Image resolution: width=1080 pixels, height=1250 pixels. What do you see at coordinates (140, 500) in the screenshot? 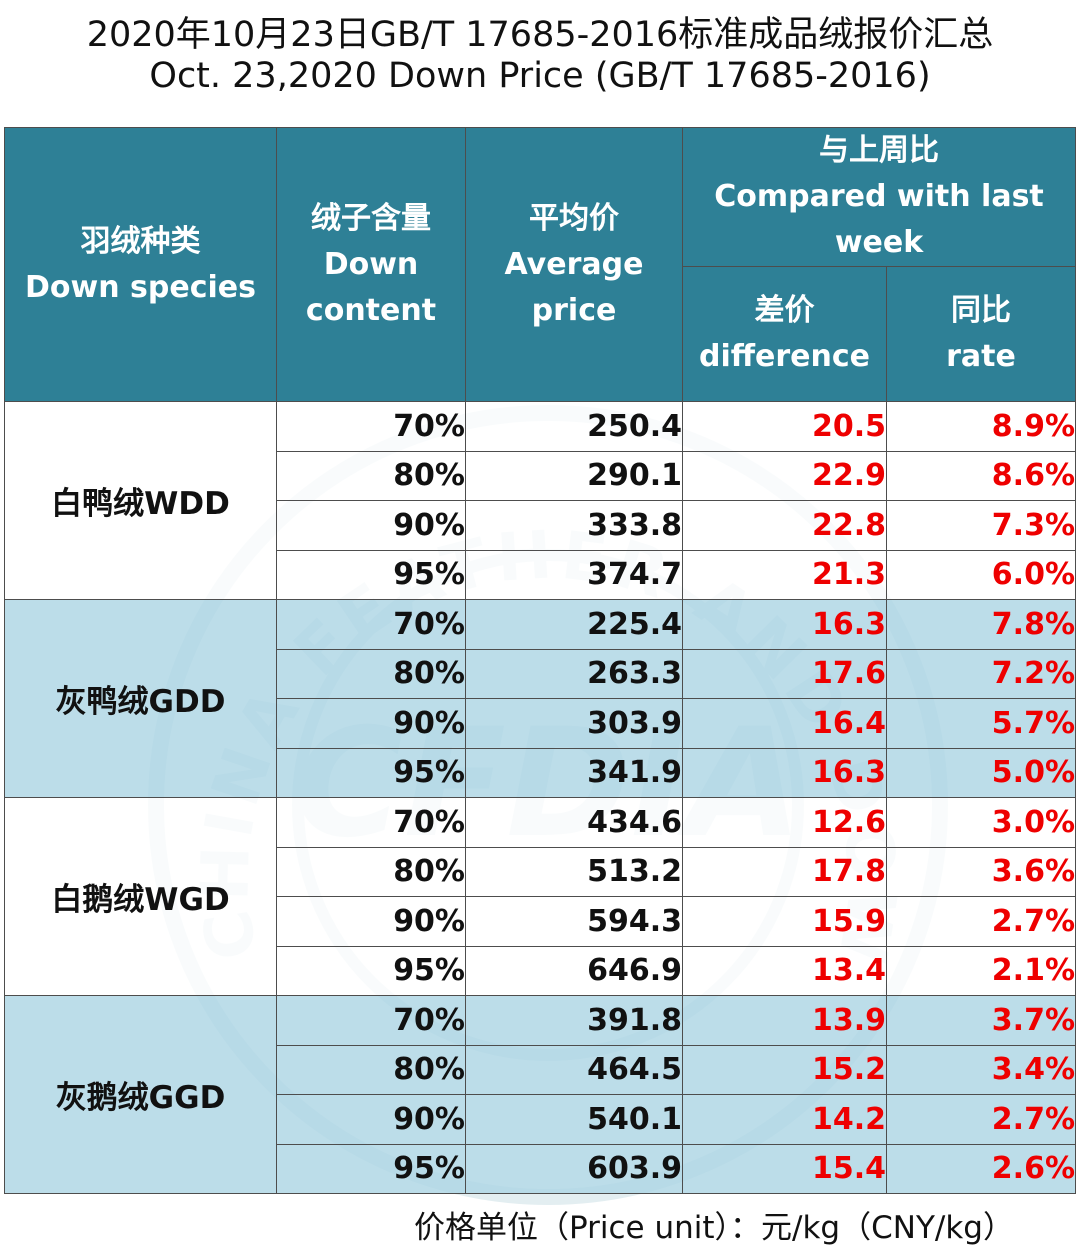
I see `species-cell: 白鸭绒WDD` at bounding box center [140, 500].